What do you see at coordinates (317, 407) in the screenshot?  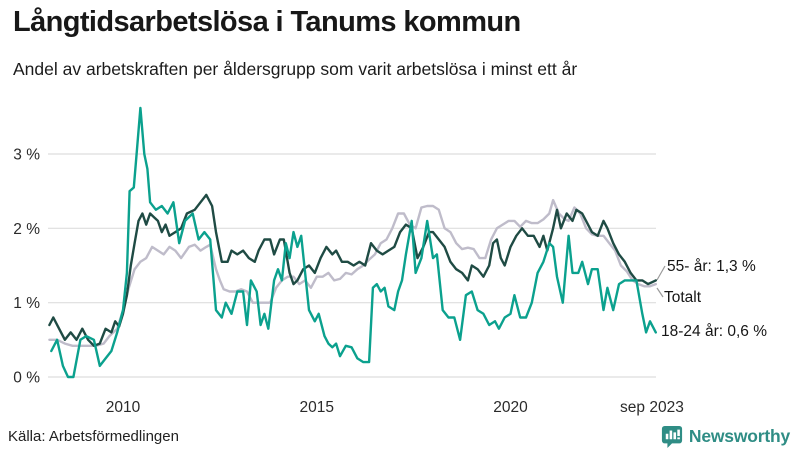 I see `x-tick-label: 2015` at bounding box center [317, 407].